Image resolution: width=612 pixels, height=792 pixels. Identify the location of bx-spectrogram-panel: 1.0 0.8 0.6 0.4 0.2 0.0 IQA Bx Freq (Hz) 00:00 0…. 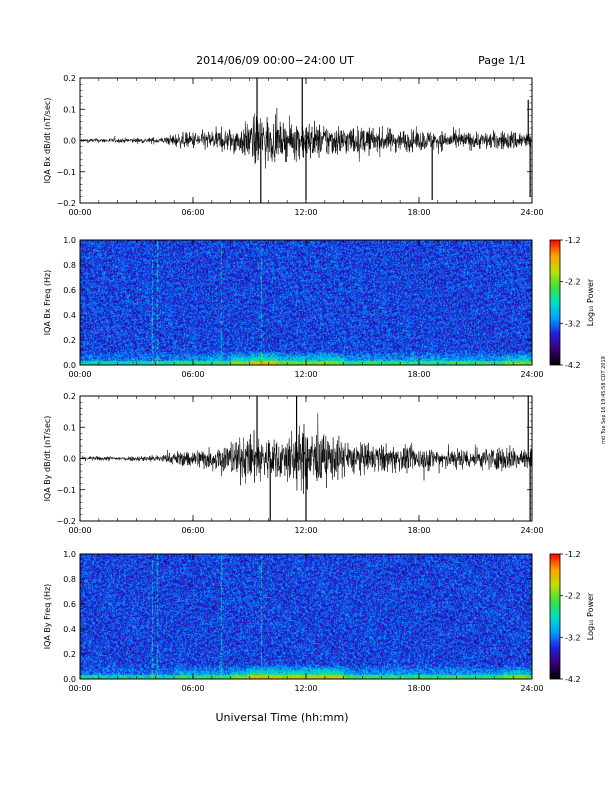
(293, 307).